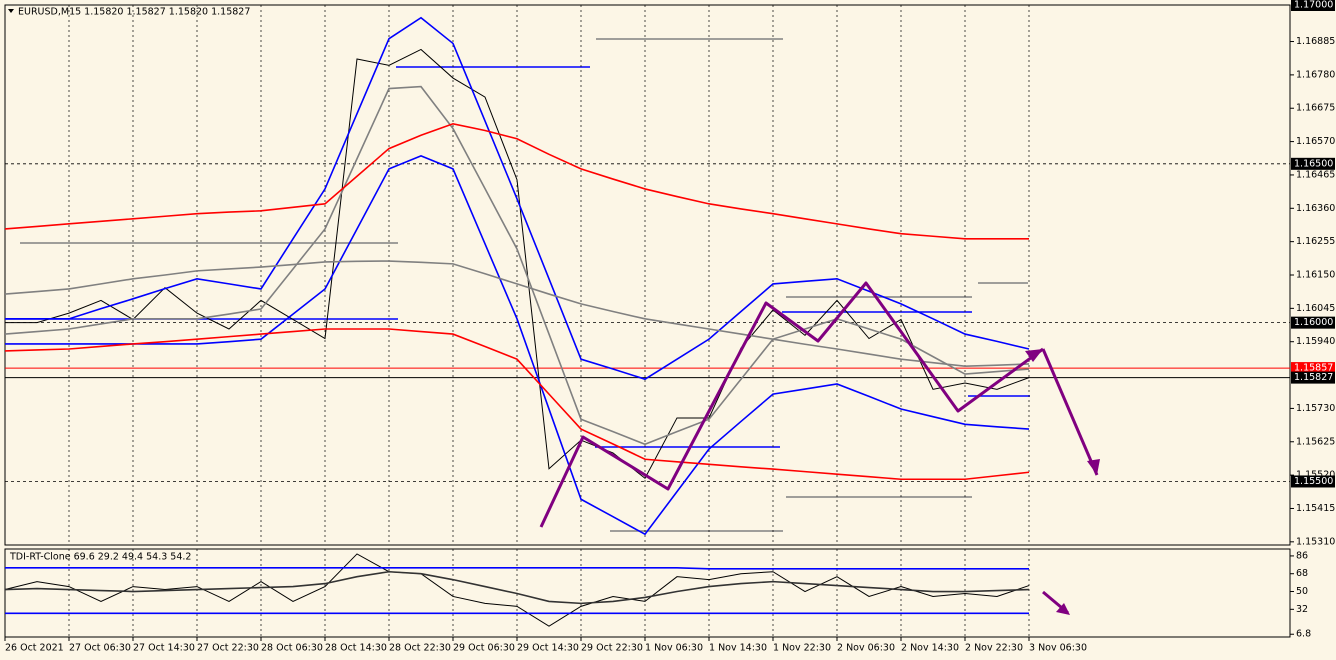  What do you see at coordinates (1315, 208) in the screenshot?
I see `y-tick-label: 1.16360` at bounding box center [1315, 208].